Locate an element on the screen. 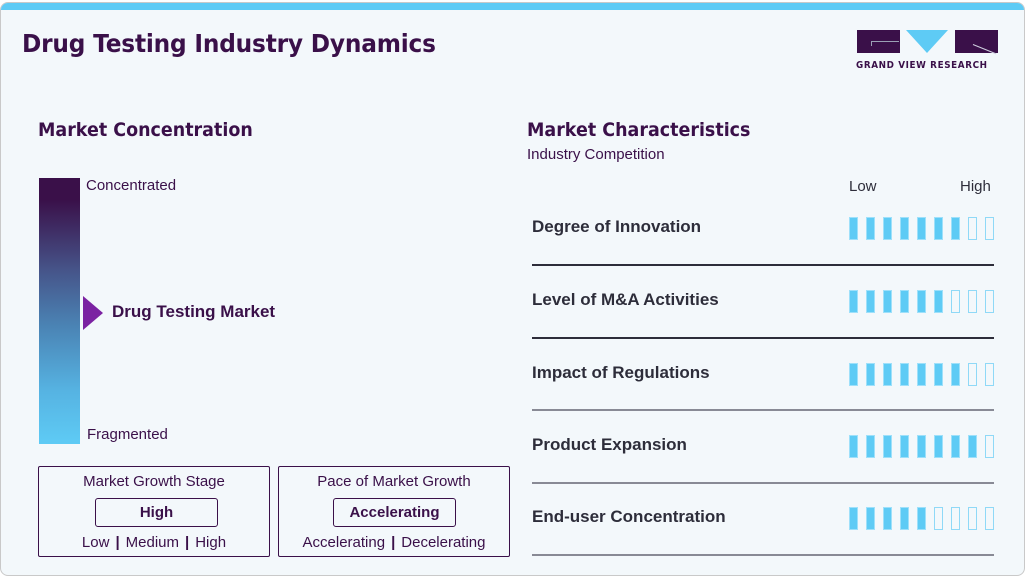 The height and width of the screenshot is (576, 1025). rating-scale-high: High is located at coordinates (975, 186).